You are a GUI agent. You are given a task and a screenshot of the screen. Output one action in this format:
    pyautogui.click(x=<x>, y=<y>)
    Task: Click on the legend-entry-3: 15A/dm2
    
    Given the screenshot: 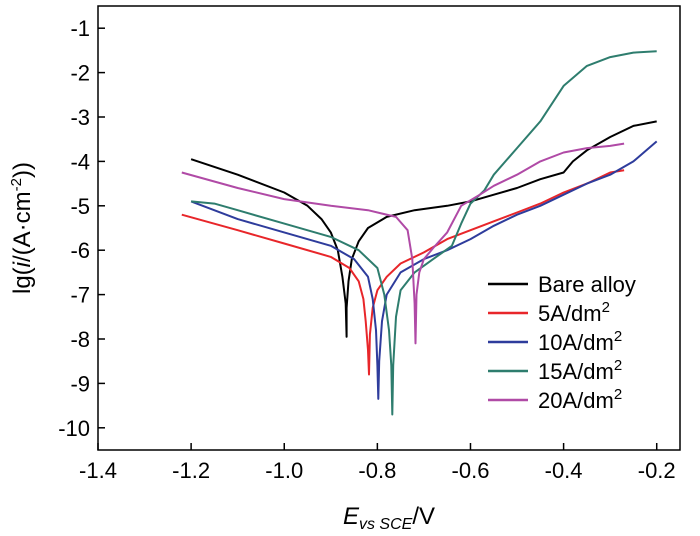 What is the action you would take?
    pyautogui.click(x=580, y=370)
    